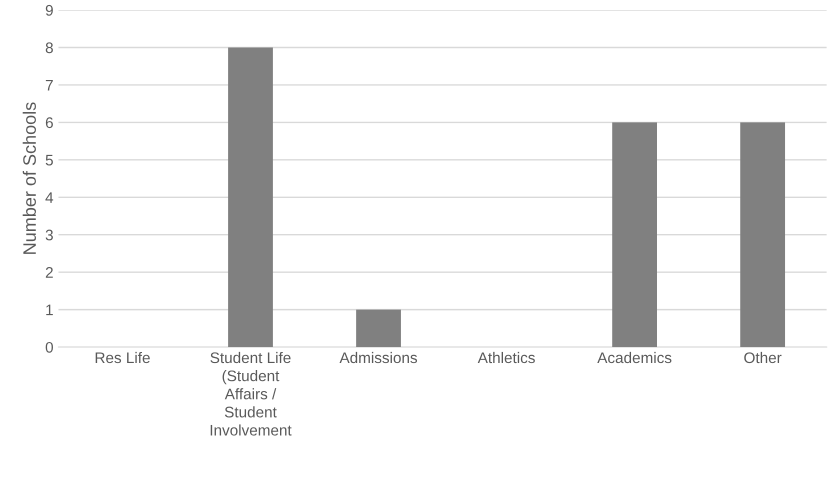 This screenshot has height=503, width=835. What do you see at coordinates (49, 197) in the screenshot?
I see `y-tick-label: 4` at bounding box center [49, 197].